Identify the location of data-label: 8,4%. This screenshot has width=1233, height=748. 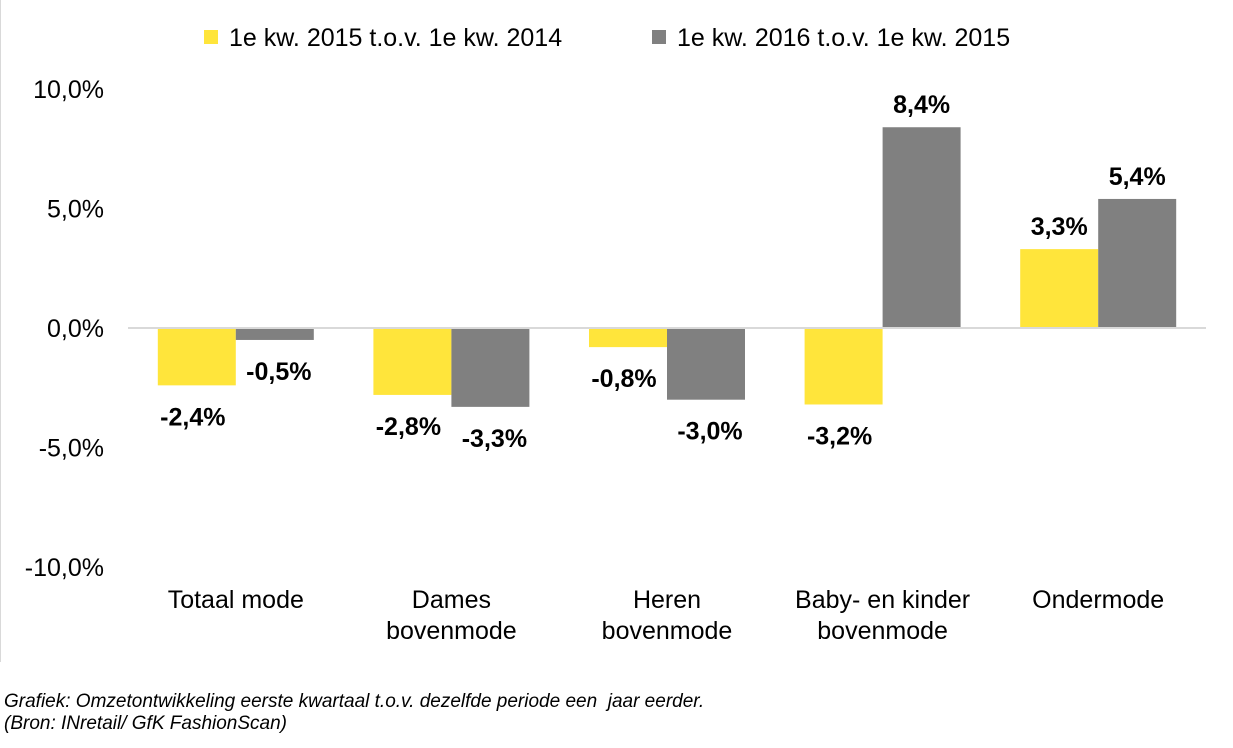
(921, 105).